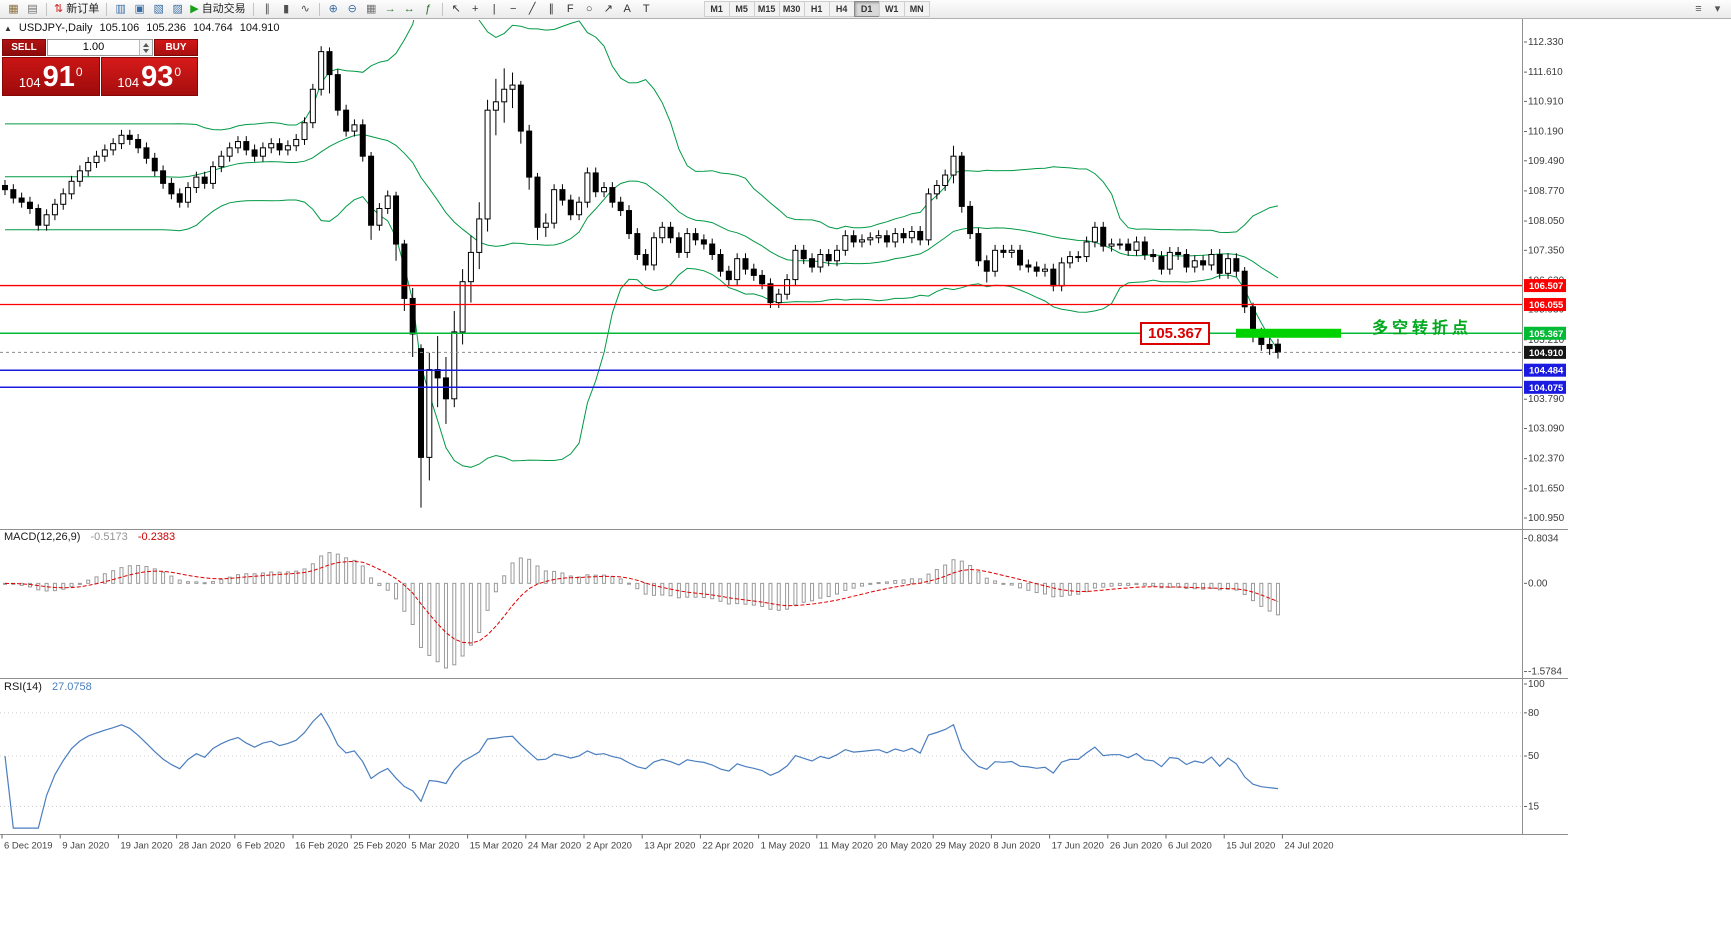 This screenshot has height=944, width=1731. I want to click on rsi-tick-label: 100, so click(1536, 684).